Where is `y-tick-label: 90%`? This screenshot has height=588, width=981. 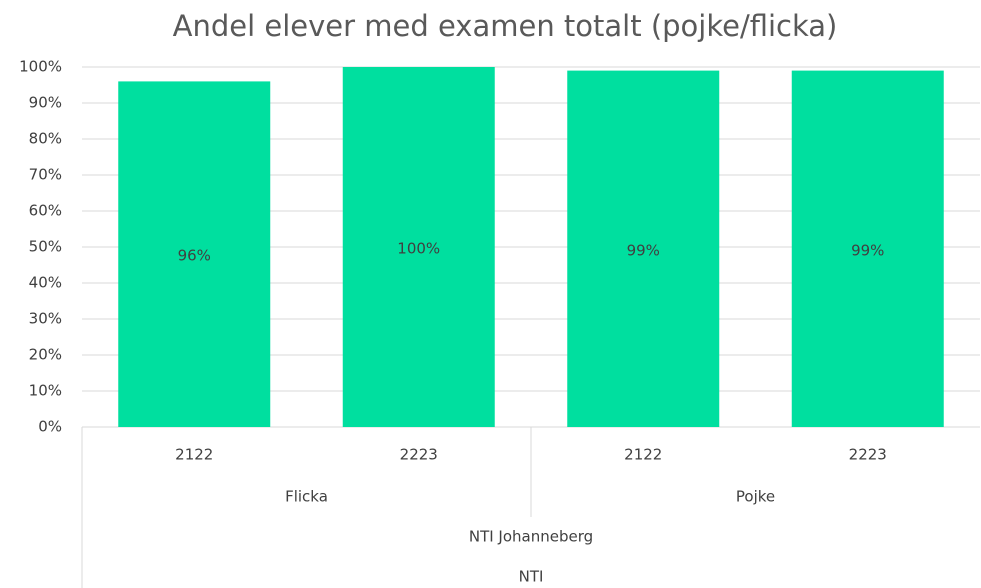
y-tick-label: 90% is located at coordinates (45, 103).